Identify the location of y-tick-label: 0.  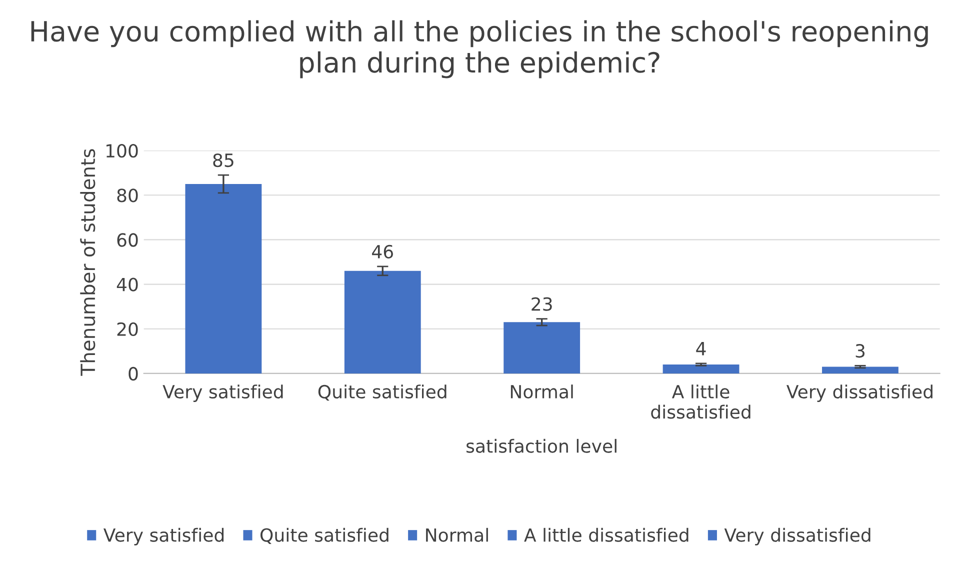
(133, 373).